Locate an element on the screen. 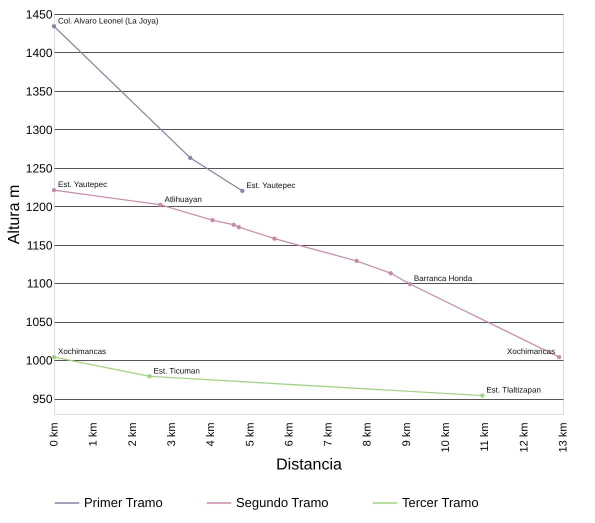 This screenshot has width=595, height=523. y-tick-label: 1150 is located at coordinates (39, 245).